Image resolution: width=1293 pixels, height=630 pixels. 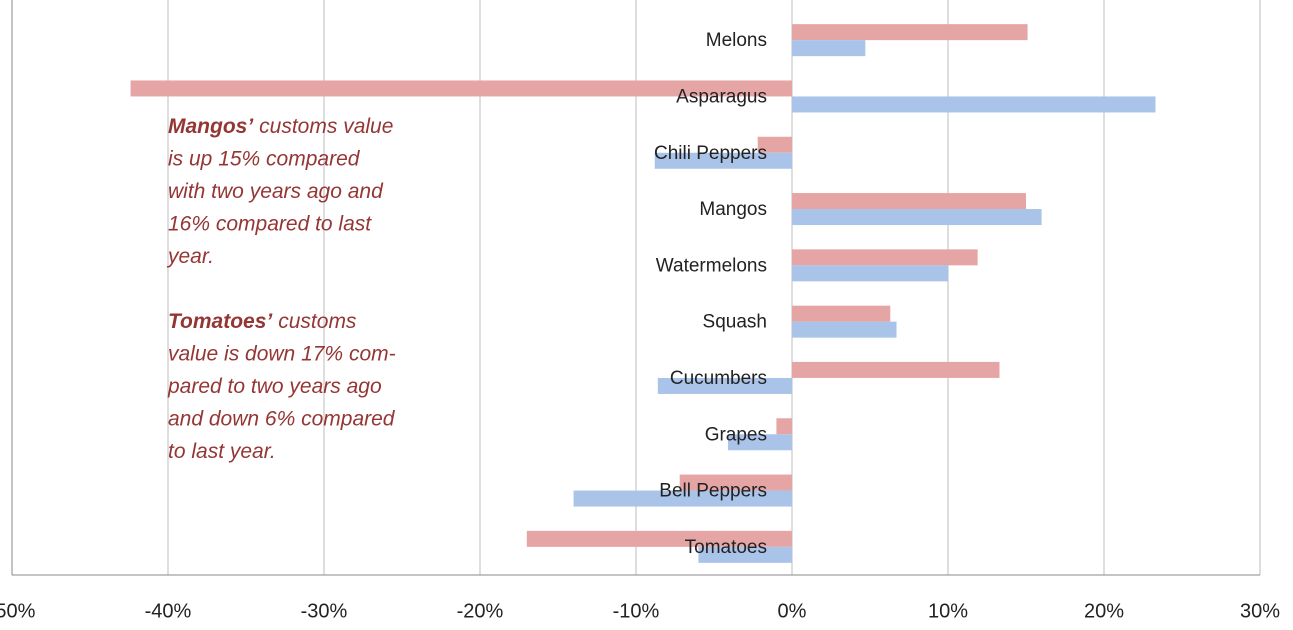 What do you see at coordinates (792, 611) in the screenshot?
I see `x-tick-label: 0%` at bounding box center [792, 611].